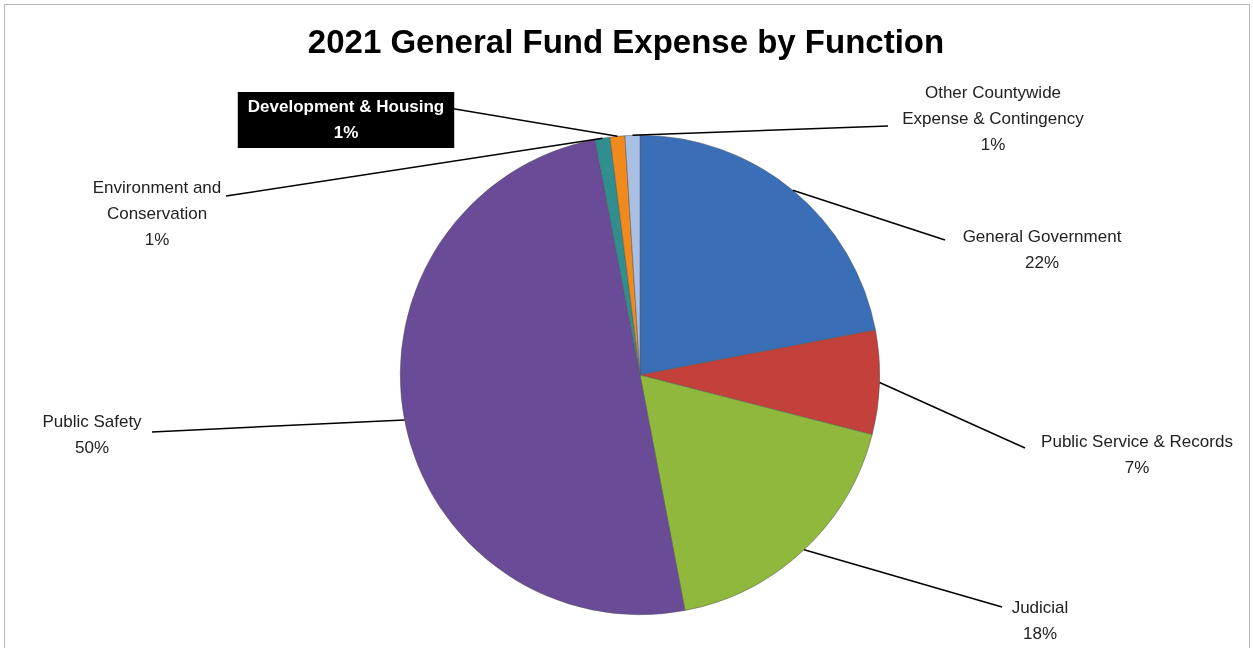 The height and width of the screenshot is (648, 1253). I want to click on data-label: 22%, so click(1042, 262).